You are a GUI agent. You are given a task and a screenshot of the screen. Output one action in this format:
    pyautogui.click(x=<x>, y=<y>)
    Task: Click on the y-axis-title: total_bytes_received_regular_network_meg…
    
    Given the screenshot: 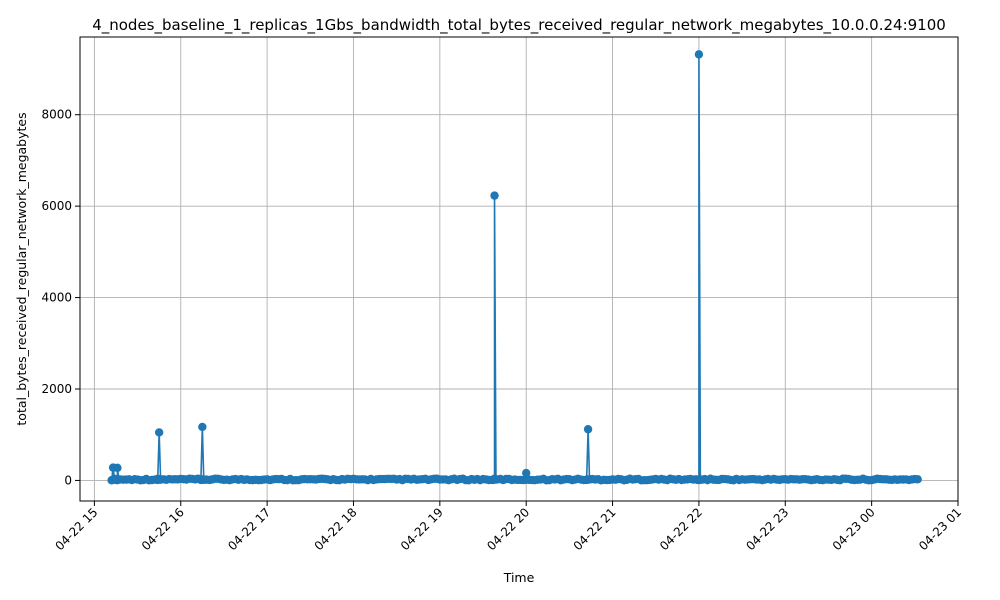 What is the action you would take?
    pyautogui.click(x=21, y=268)
    